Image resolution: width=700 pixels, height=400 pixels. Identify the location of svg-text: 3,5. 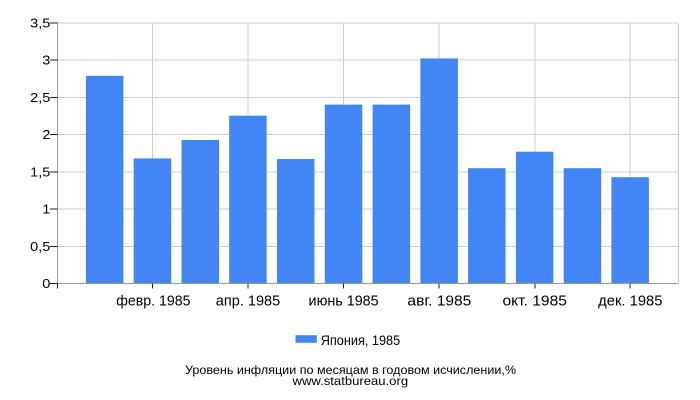
(40, 23).